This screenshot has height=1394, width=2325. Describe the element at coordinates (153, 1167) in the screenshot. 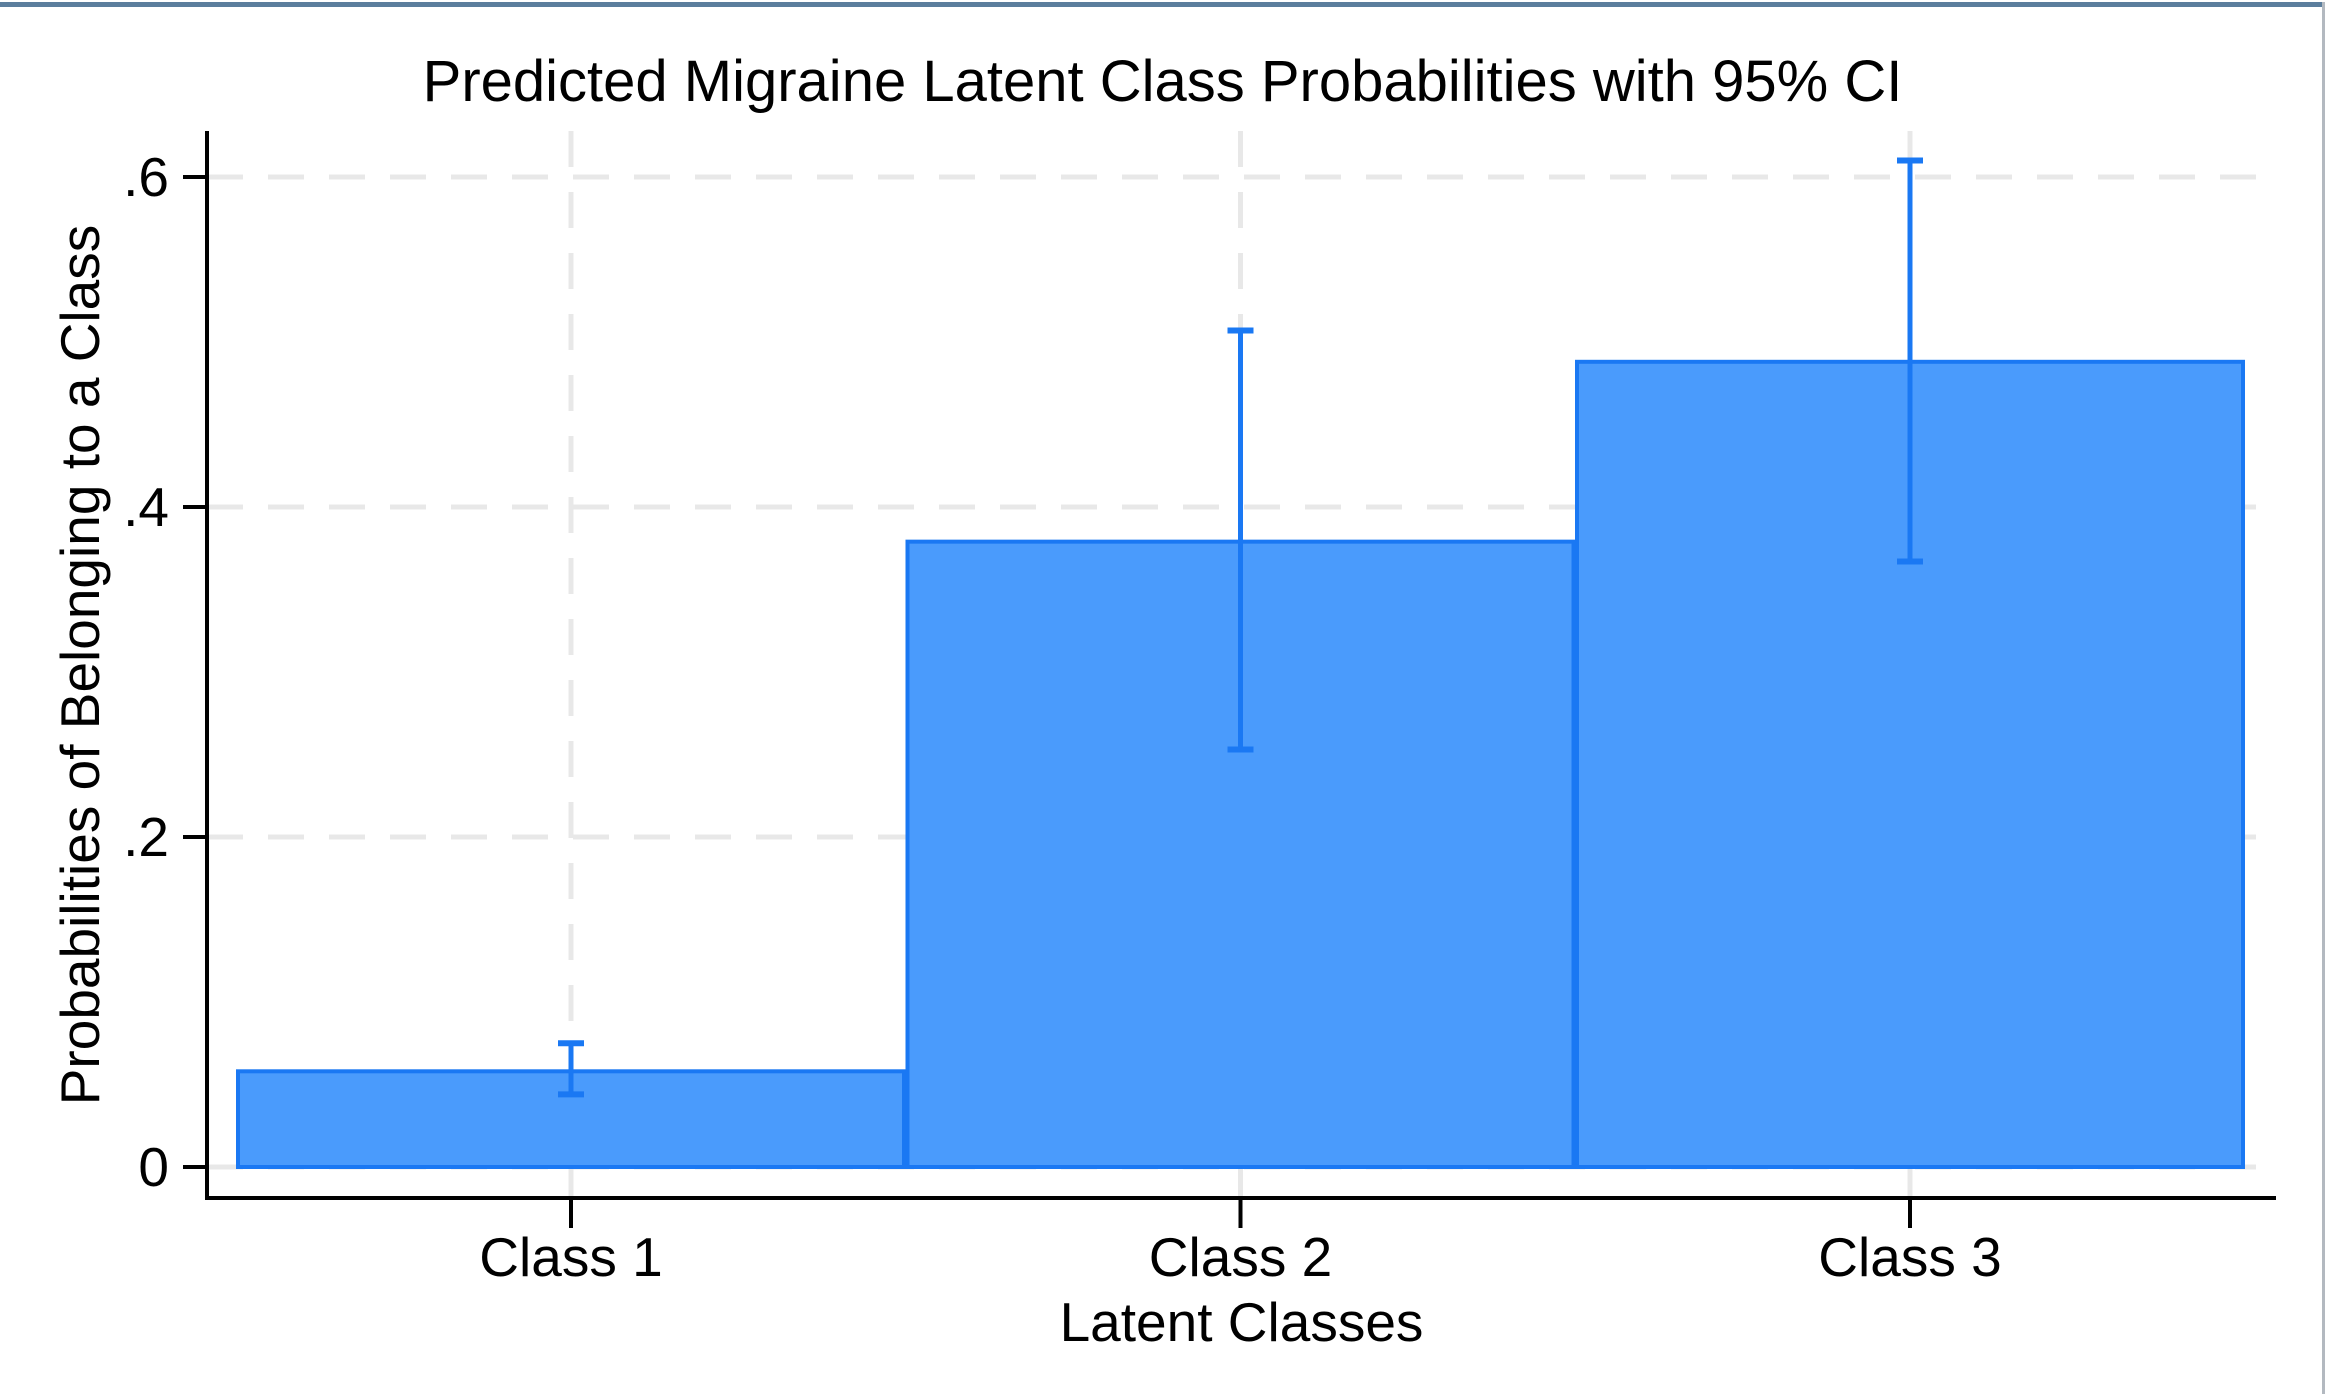

I see `y-tick-label: 0` at that location.